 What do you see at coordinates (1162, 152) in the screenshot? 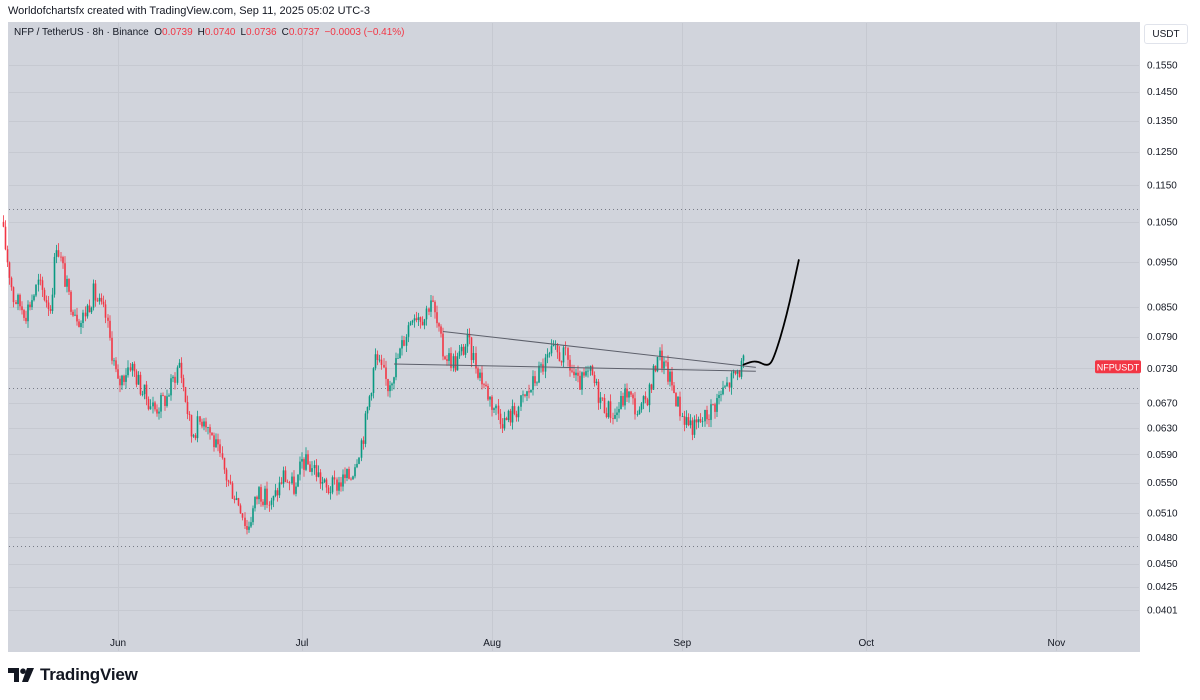
I see `y-axis-tick-label: 0.1250` at bounding box center [1162, 152].